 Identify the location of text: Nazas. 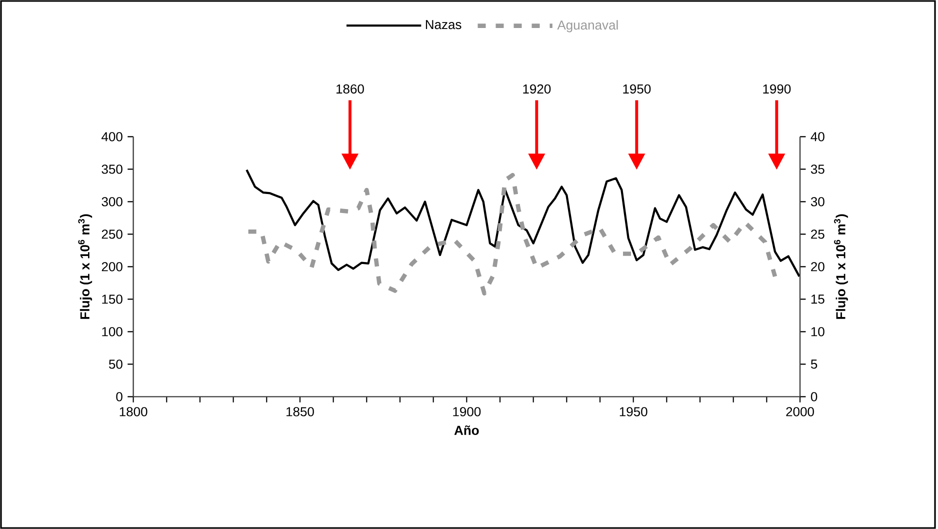
(444, 25).